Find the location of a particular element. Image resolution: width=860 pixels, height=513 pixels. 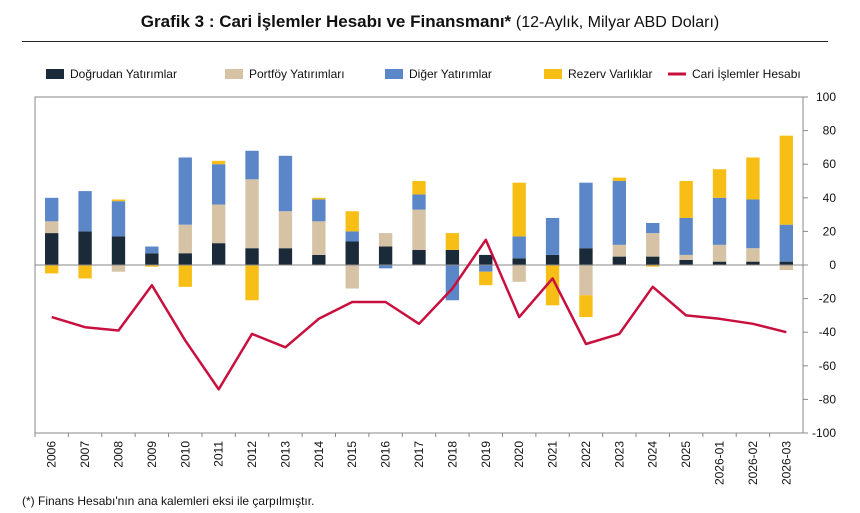

y-tick-label: -60 is located at coordinates (828, 366).